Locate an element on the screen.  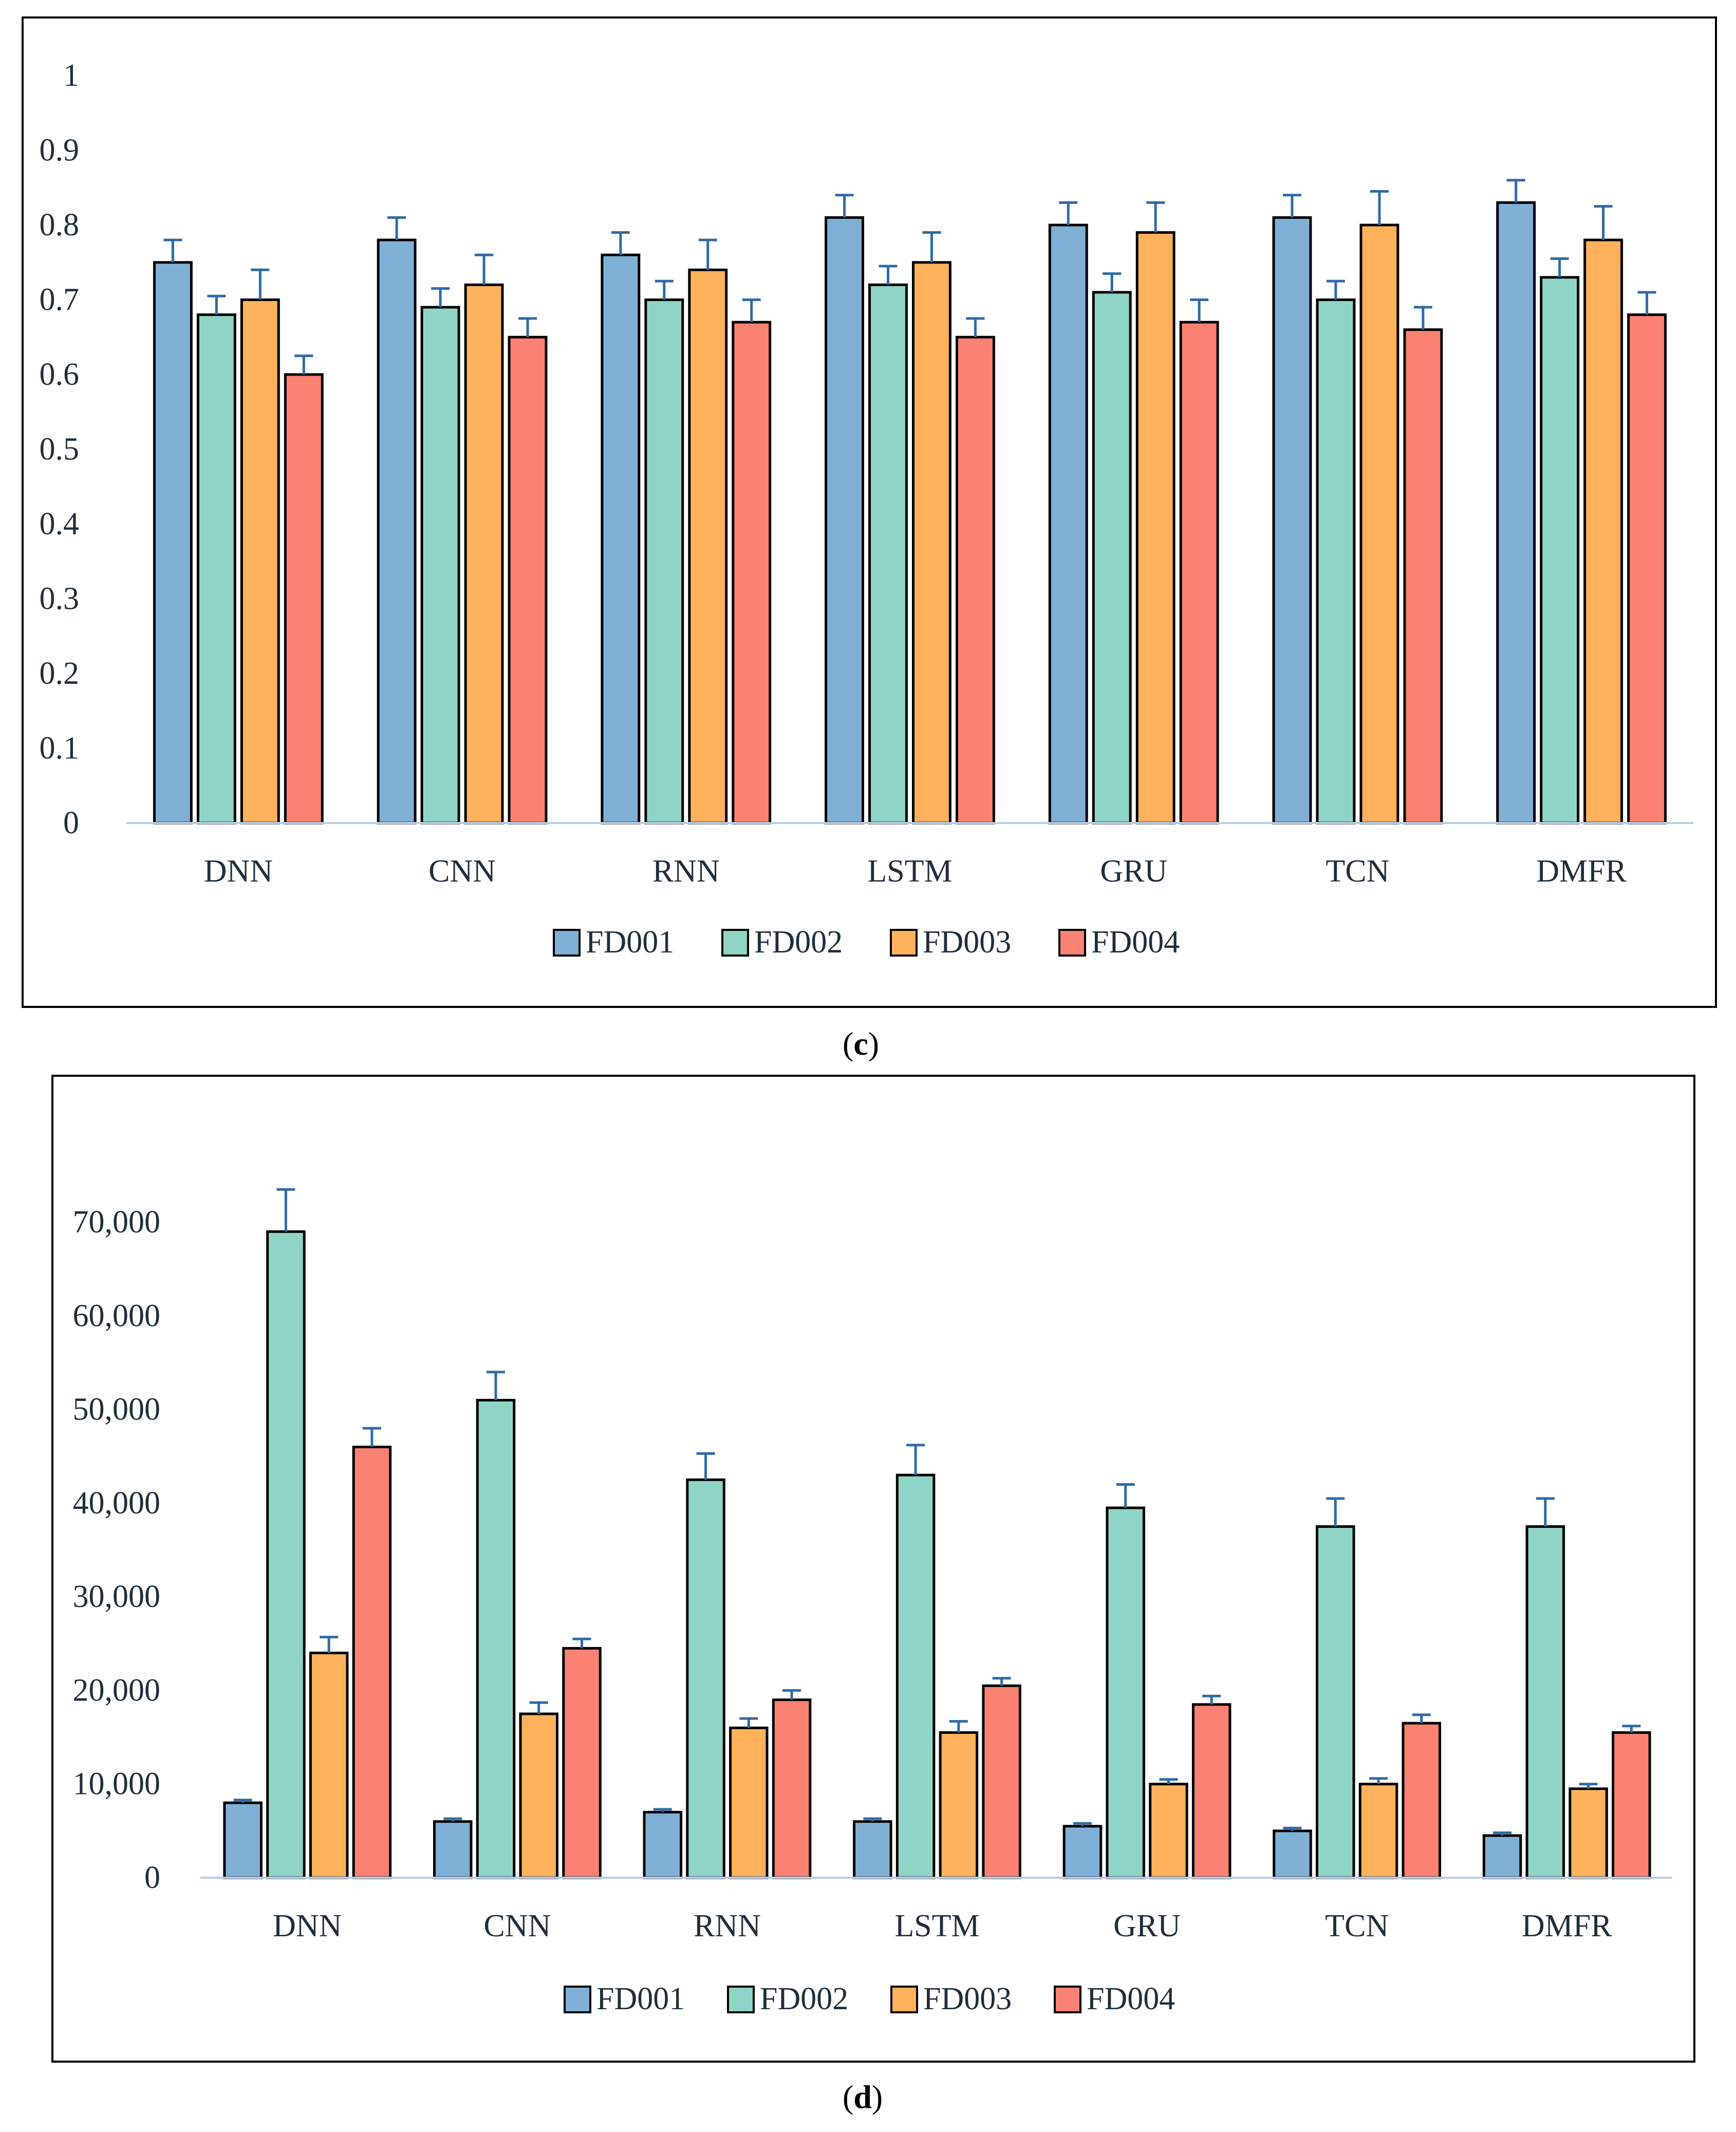
y-tick-label: 10,000 is located at coordinates (117, 1785).